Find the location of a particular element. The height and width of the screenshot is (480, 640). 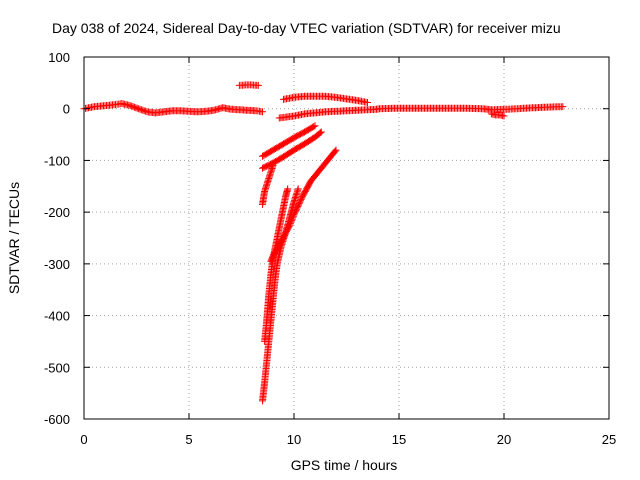

series-dip-segment is located at coordinates (497, 115).